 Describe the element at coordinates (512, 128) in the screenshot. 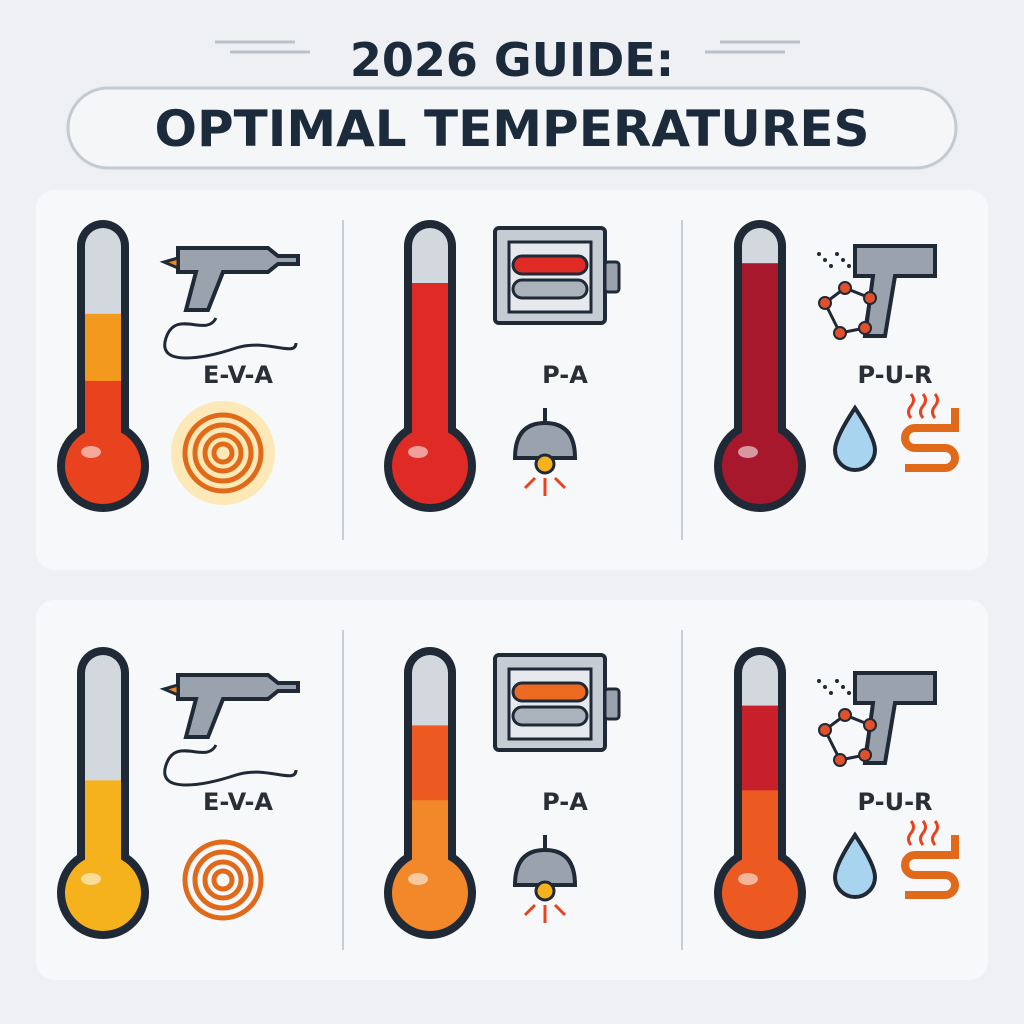

I see `title-pill` at that location.